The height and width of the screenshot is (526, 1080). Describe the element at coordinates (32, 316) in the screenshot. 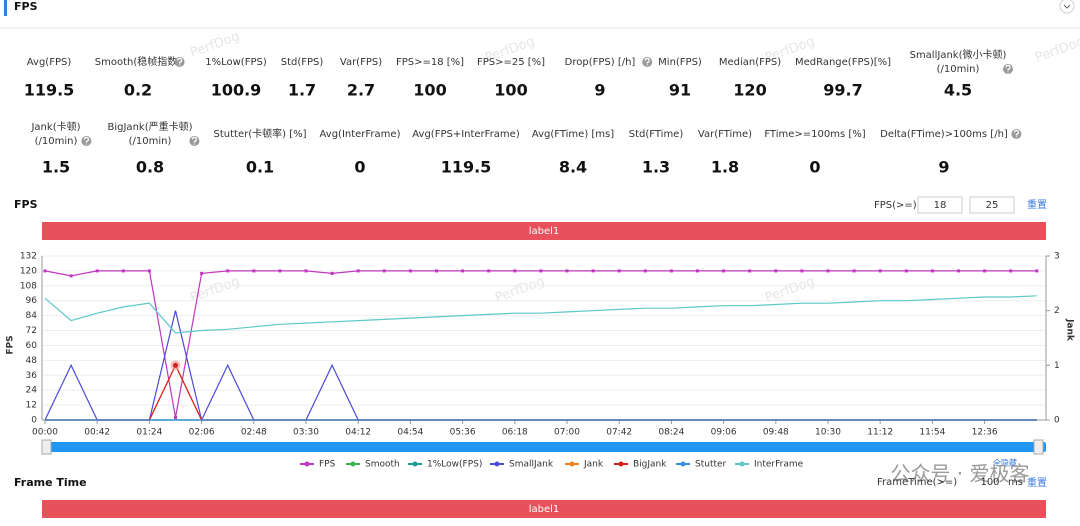

I see `y-tick-label: 84` at that location.